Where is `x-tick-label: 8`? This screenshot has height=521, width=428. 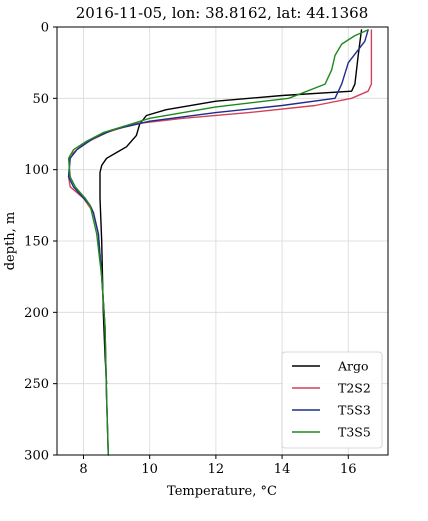
x-tick-label: 8 is located at coordinates (83, 469).